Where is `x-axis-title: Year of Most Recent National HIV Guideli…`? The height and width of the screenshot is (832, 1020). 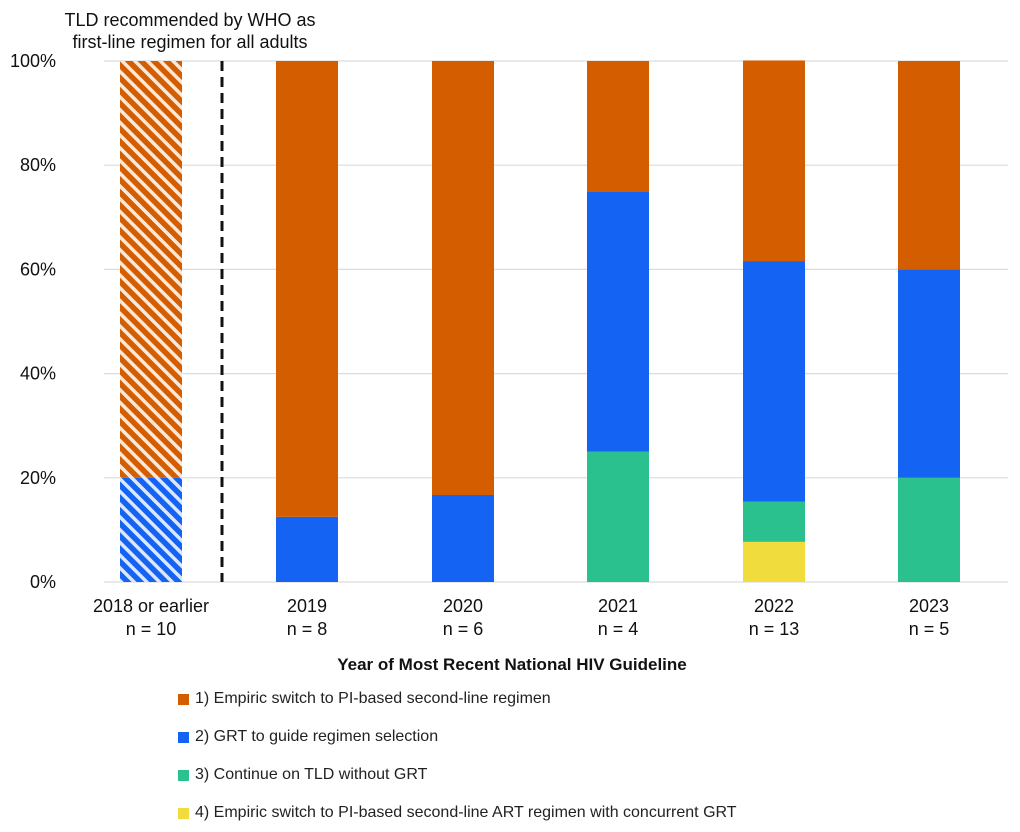 x-axis-title: Year of Most Recent National HIV Guideli… is located at coordinates (512, 664).